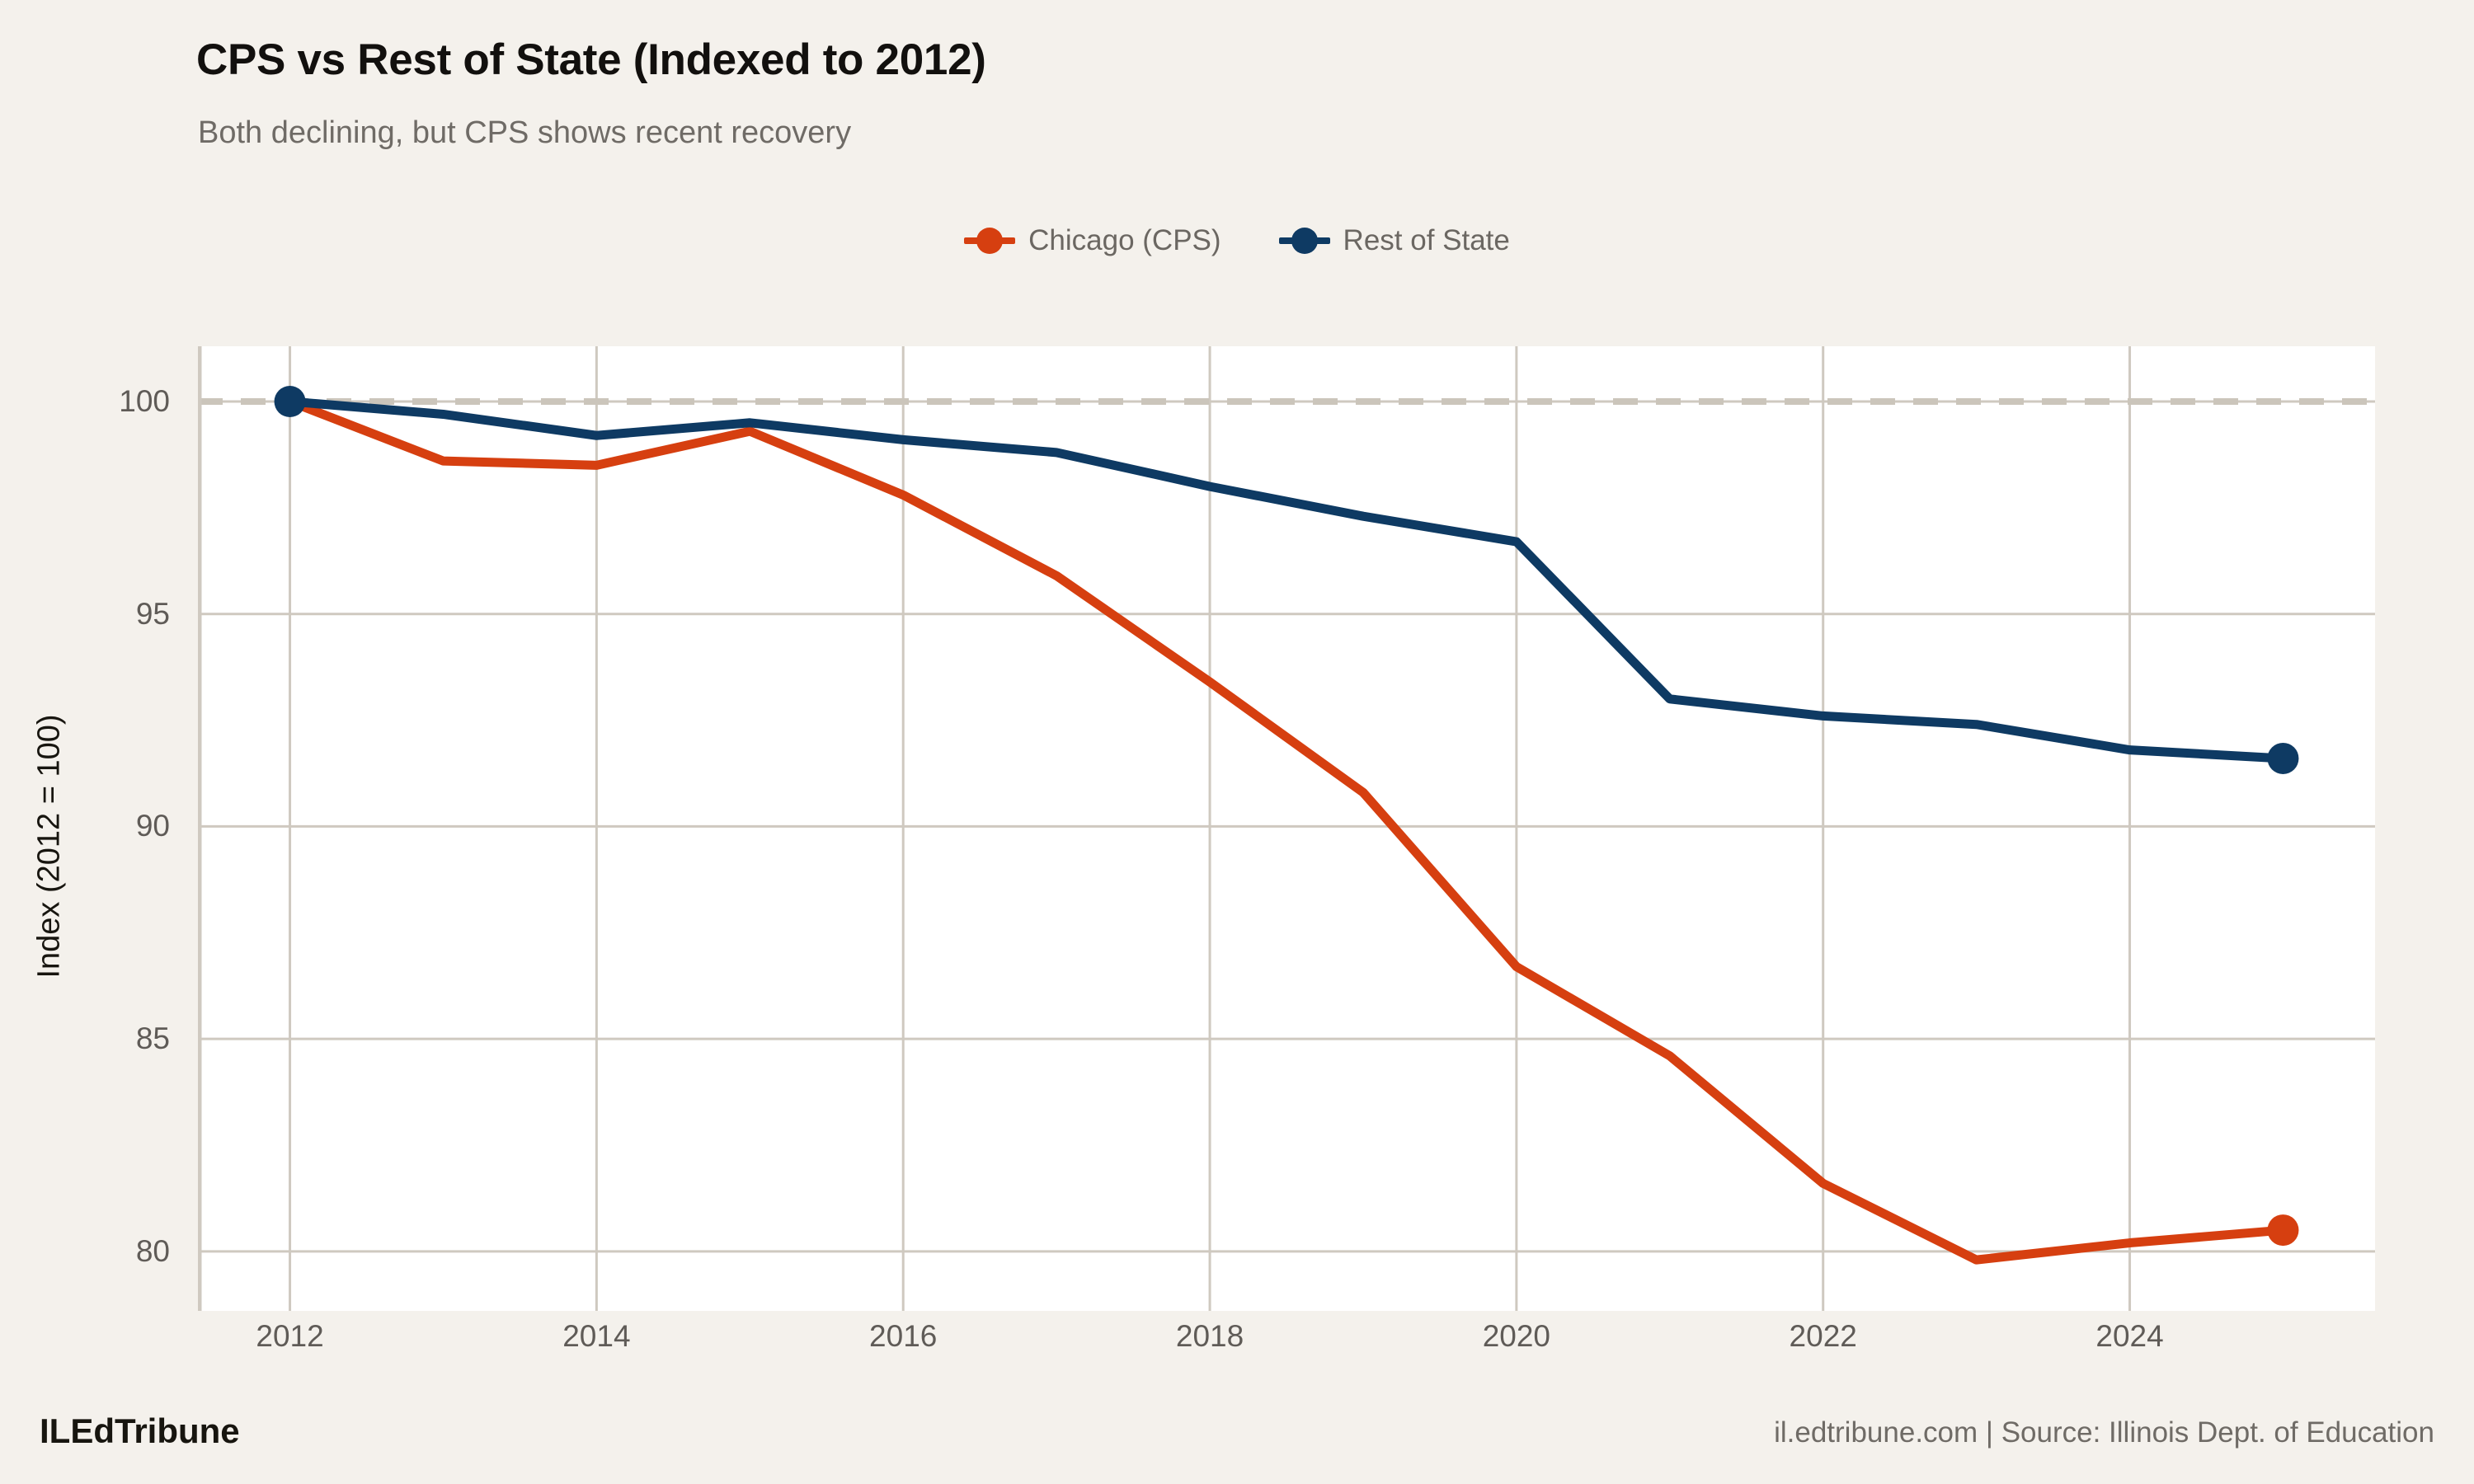 The height and width of the screenshot is (1484, 2474). What do you see at coordinates (49, 846) in the screenshot?
I see `y-axis-title: Index (2012 = 100)` at bounding box center [49, 846].